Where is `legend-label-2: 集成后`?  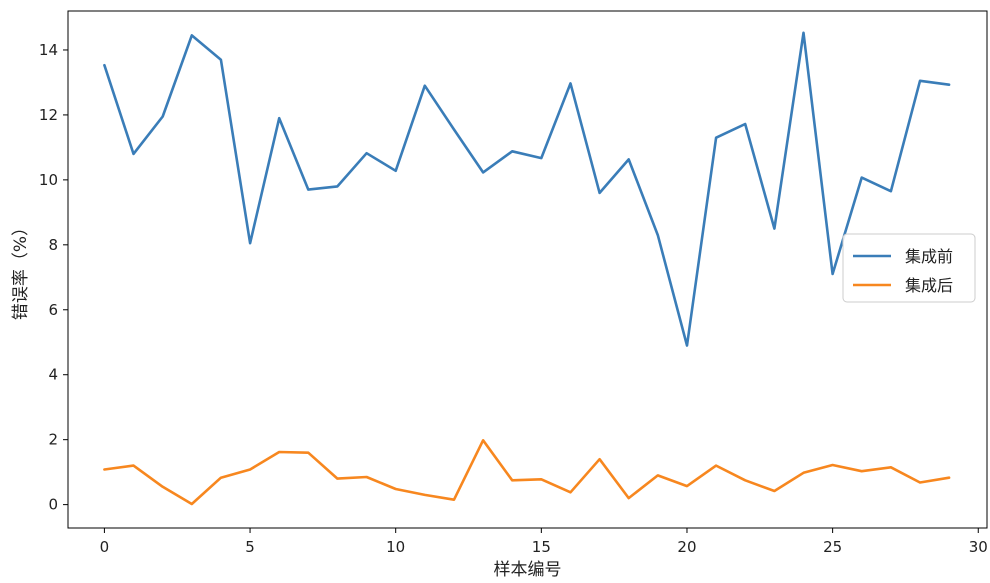 legend-label-2: 集成后 is located at coordinates (929, 285).